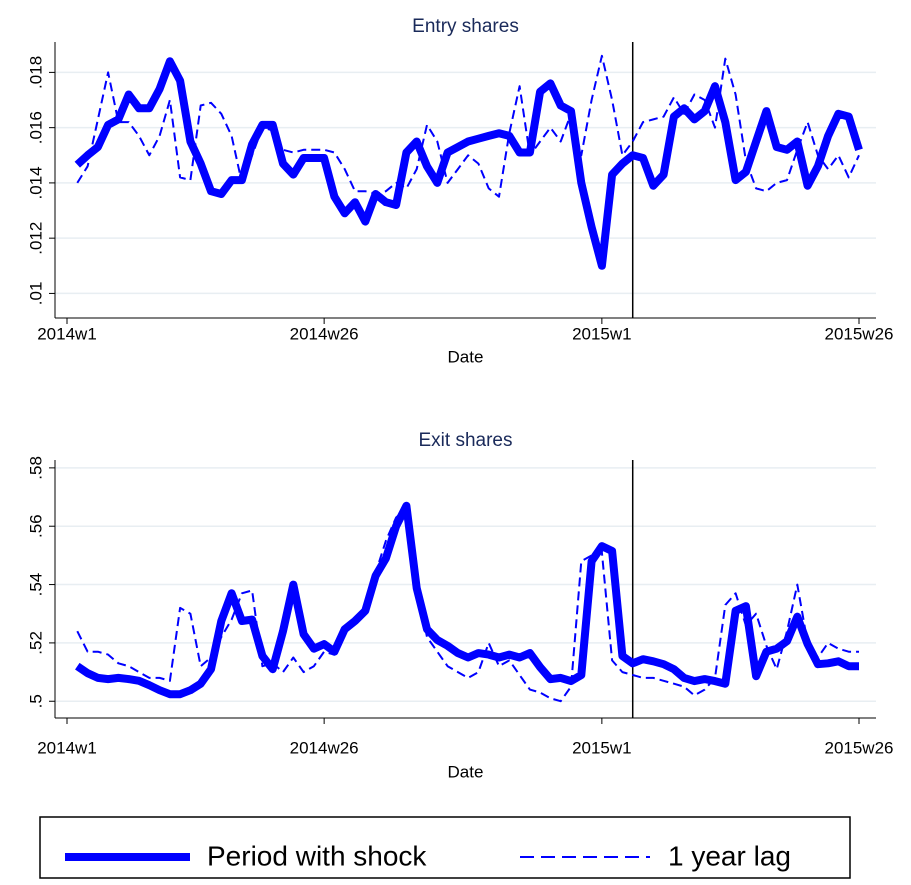 This screenshot has width=911, height=885. I want to click on chart-title: Entry shares, so click(465, 26).